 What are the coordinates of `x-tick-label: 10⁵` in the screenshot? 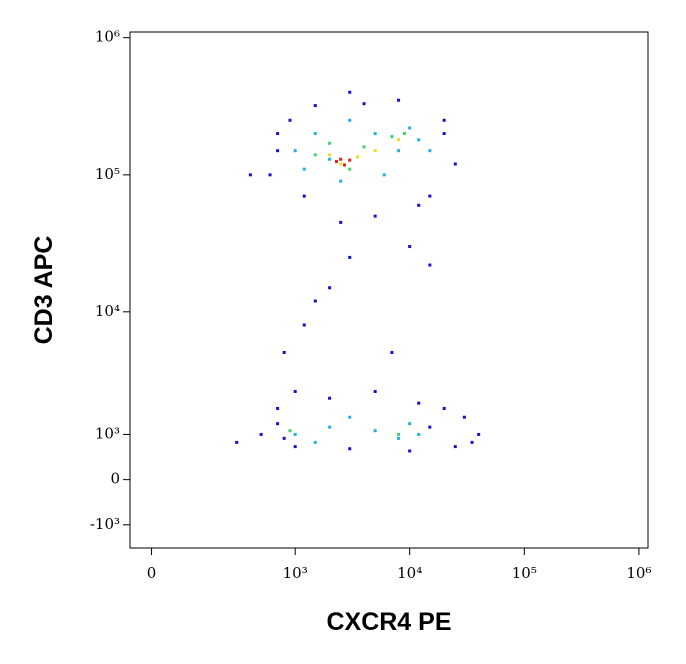 It's located at (524, 573).